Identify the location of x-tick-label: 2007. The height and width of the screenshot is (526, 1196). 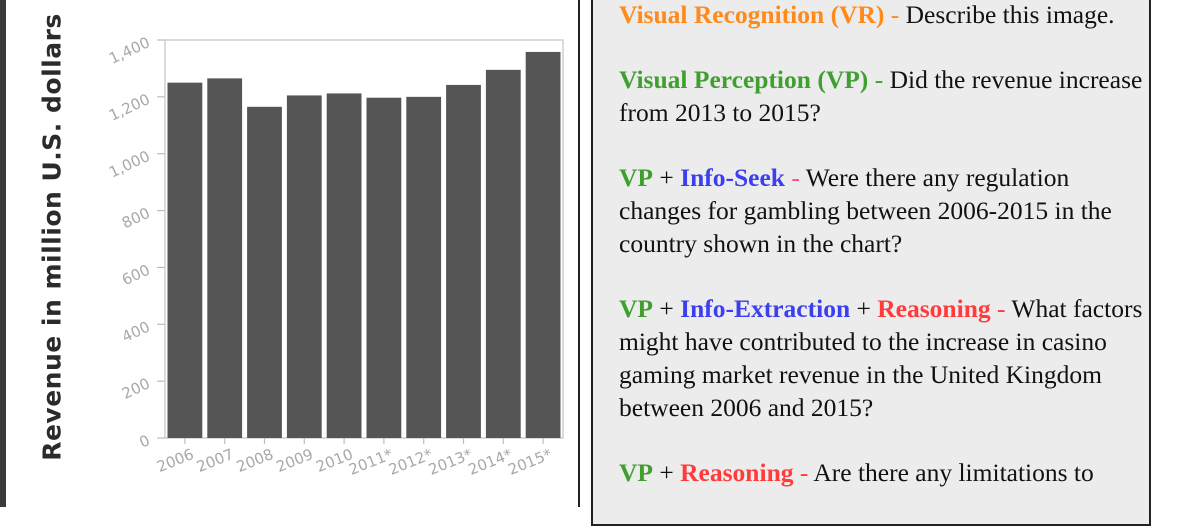
(215, 460).